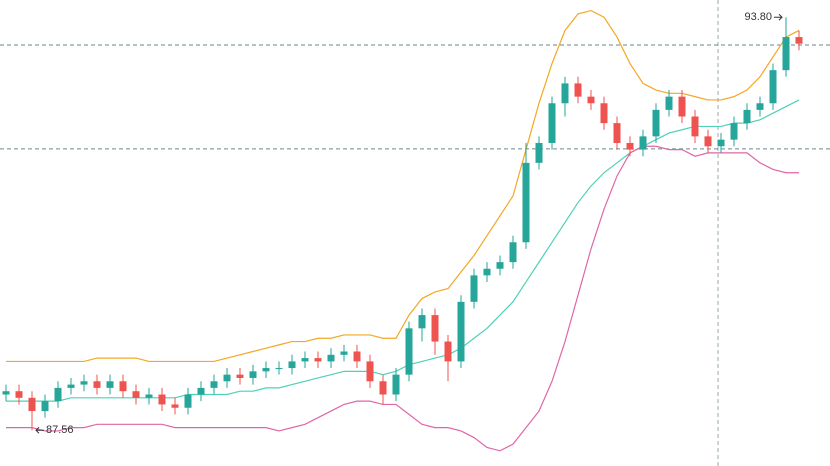  Describe the element at coordinates (758, 17) in the screenshot. I see `max-label: 93.80` at that location.